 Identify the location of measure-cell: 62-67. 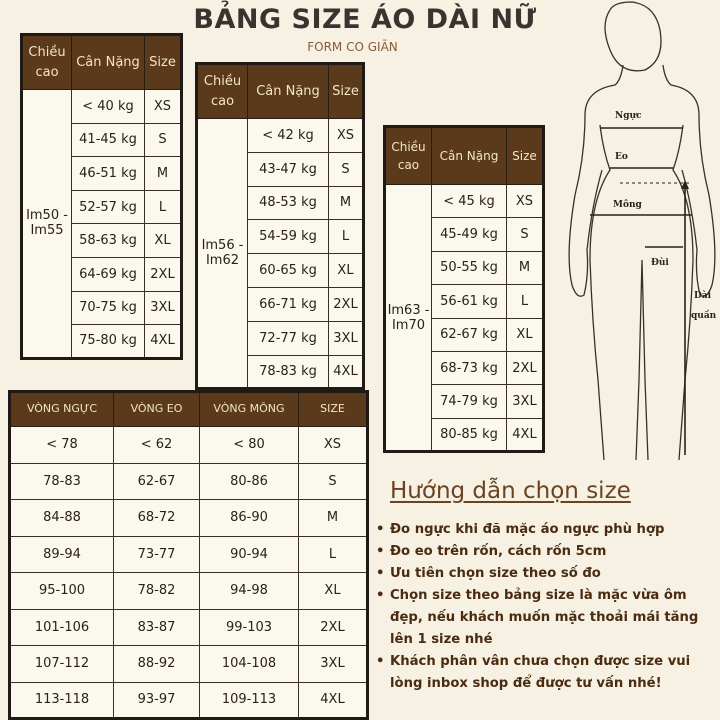
(156, 481).